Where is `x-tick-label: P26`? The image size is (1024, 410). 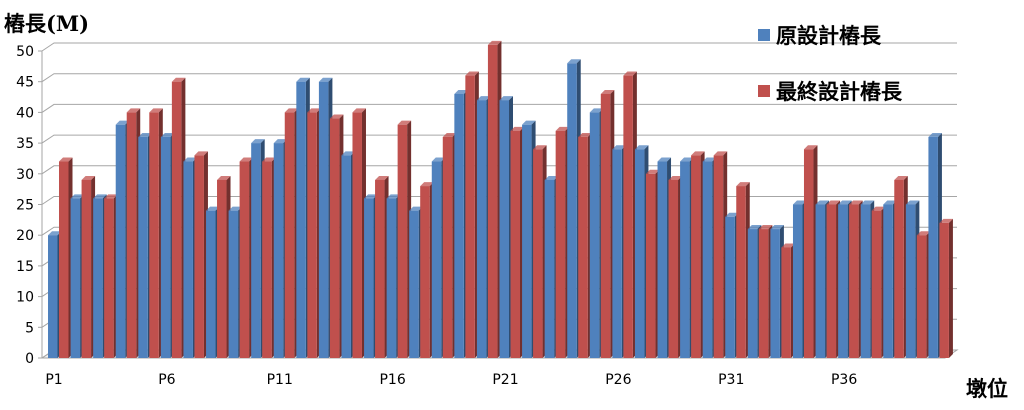 x-tick-label: P26 is located at coordinates (618, 380).